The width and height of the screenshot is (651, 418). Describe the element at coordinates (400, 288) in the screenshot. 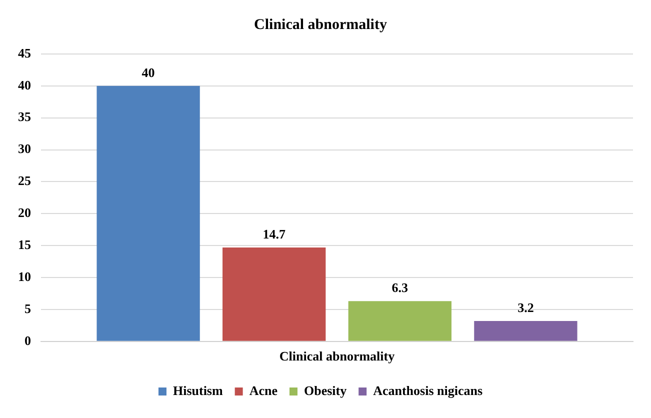

I see `data-label: 6.3` at that location.